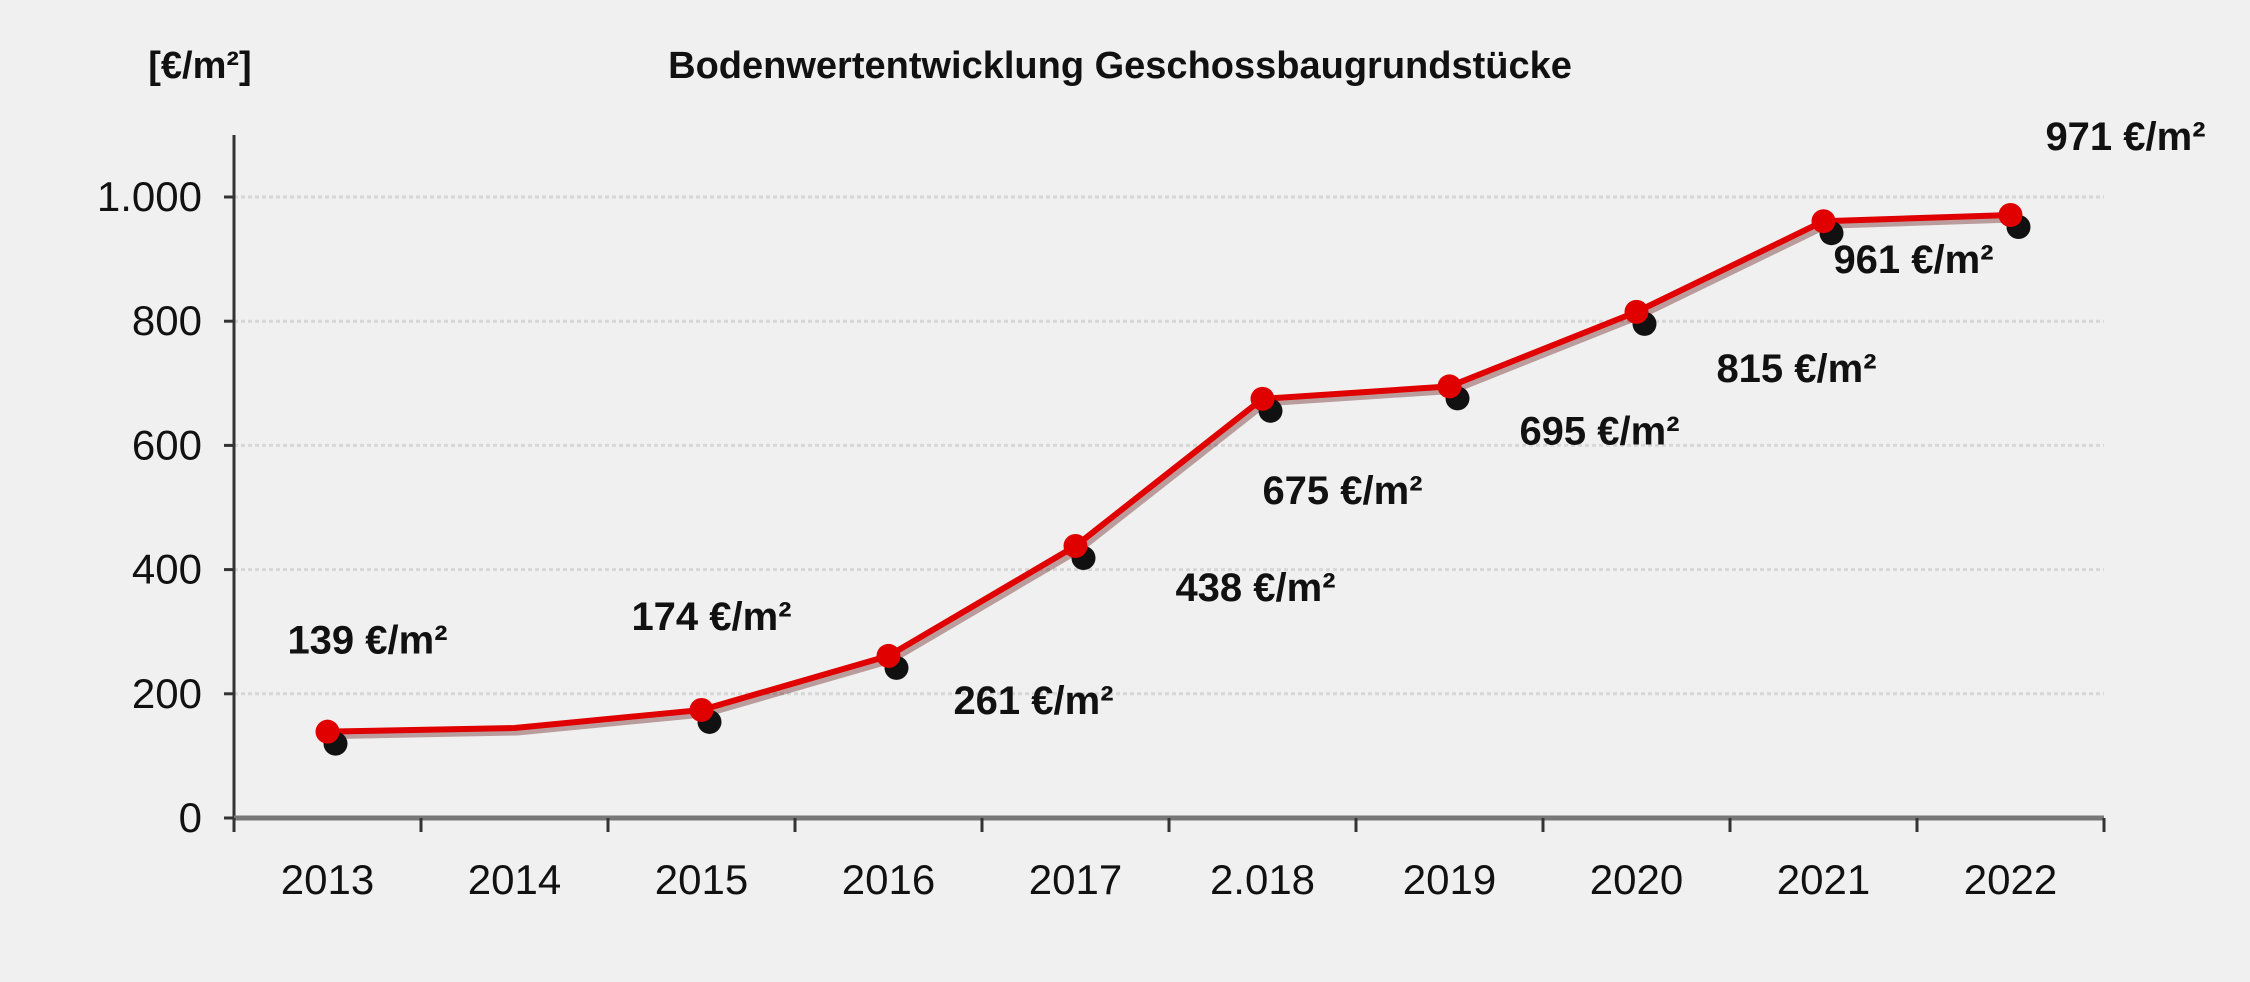  What do you see at coordinates (1342, 491) in the screenshot?
I see `data-label: 675 €/m²` at bounding box center [1342, 491].